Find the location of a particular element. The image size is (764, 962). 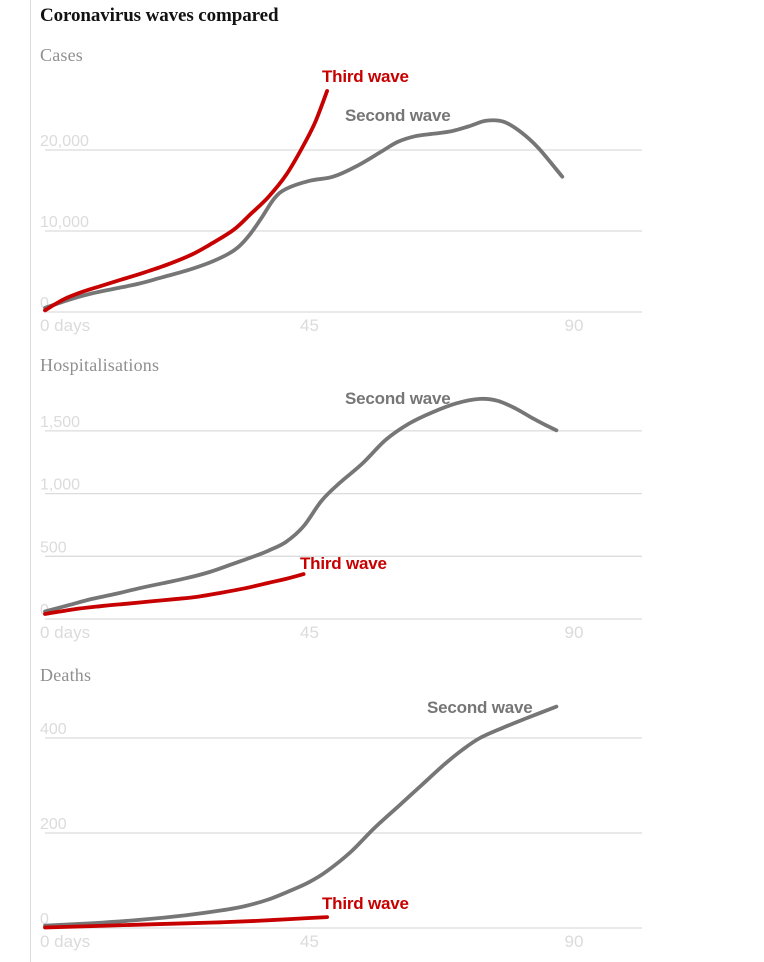

y-tick-label: 1,500 is located at coordinates (60, 422).